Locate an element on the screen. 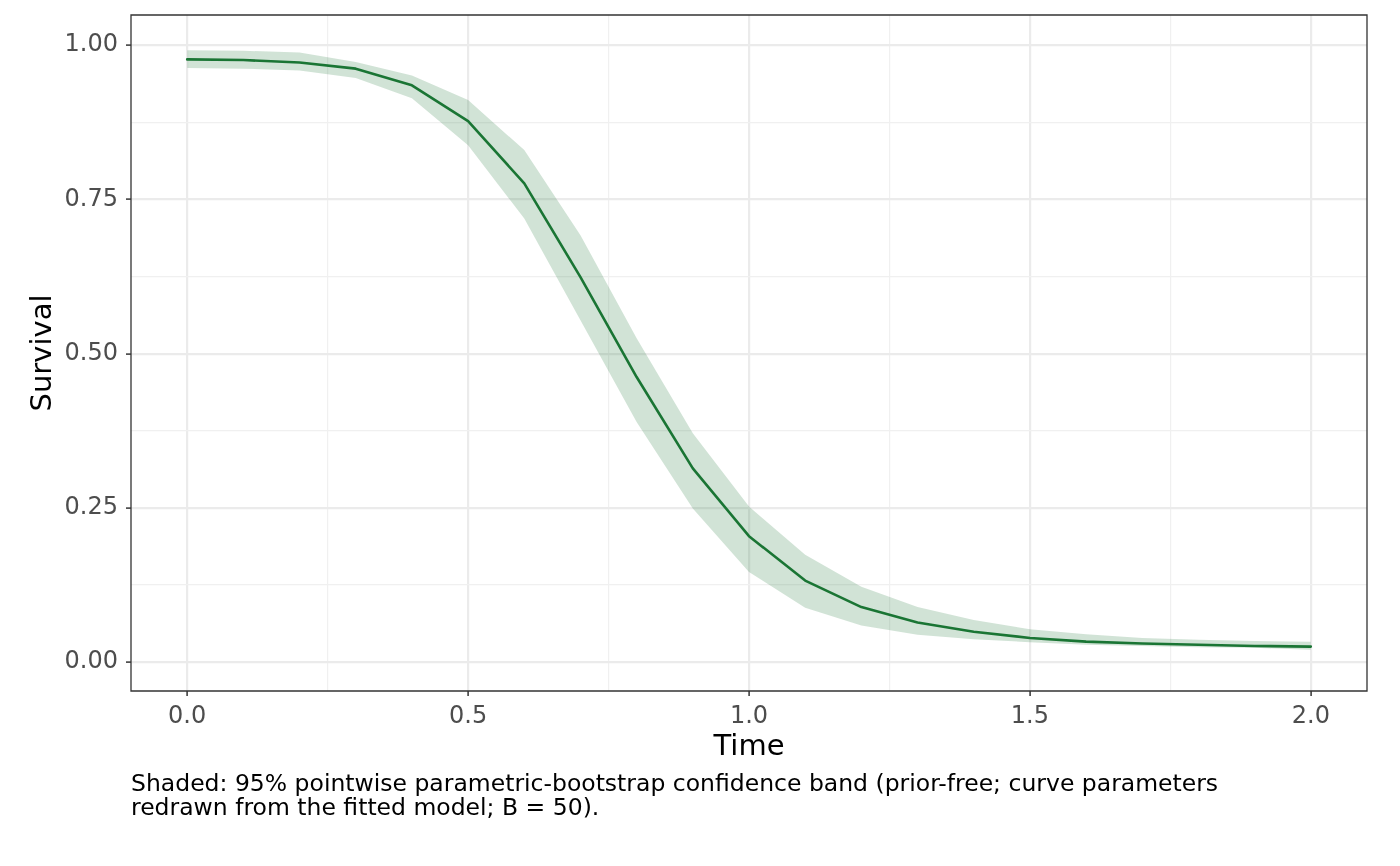 The width and height of the screenshot is (1400, 866). x-tick-label: 0.5 is located at coordinates (468, 714).